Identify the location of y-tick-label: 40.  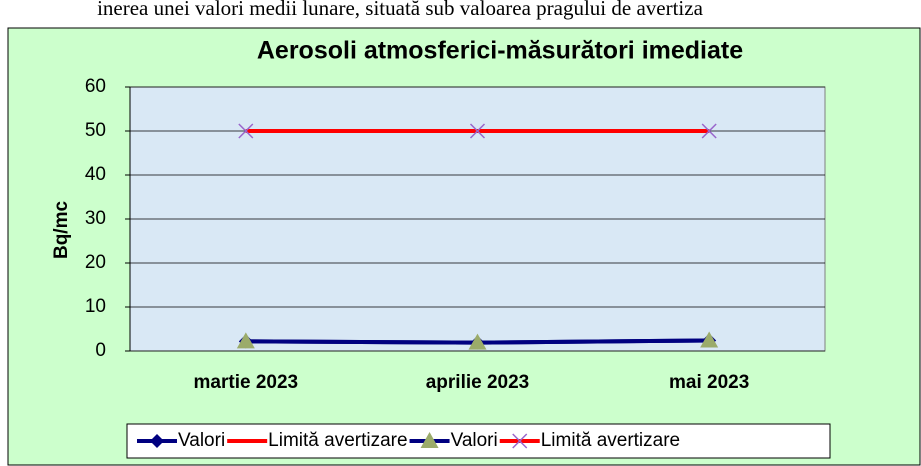
(95, 174).